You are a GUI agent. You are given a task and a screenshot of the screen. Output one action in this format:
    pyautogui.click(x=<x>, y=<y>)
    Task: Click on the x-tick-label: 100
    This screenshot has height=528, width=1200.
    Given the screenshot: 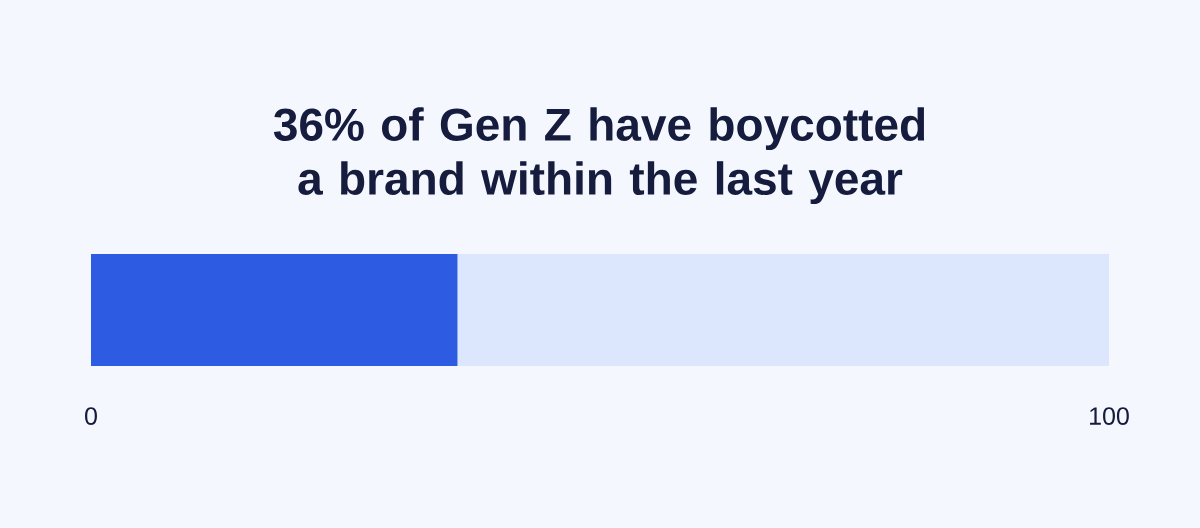 What is the action you would take?
    pyautogui.click(x=1109, y=416)
    